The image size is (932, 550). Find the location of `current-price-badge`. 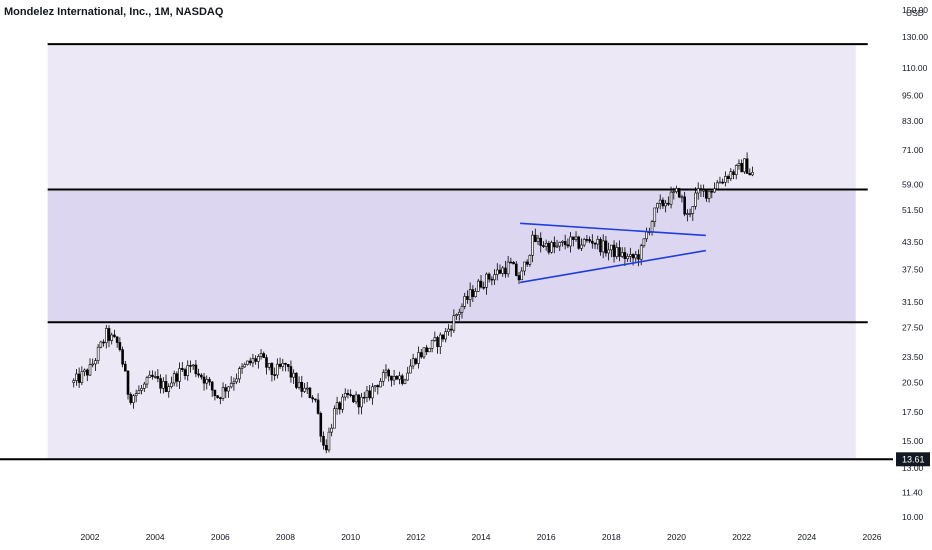

current-price-badge is located at coordinates (913, 459).